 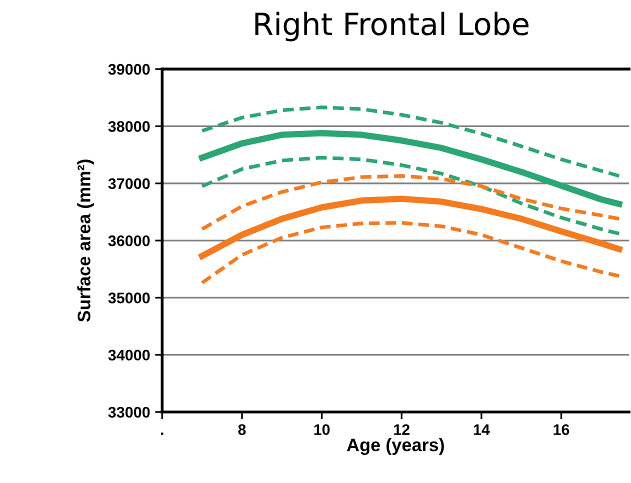 What do you see at coordinates (395, 446) in the screenshot?
I see `x-axis-title: Age (years)` at bounding box center [395, 446].